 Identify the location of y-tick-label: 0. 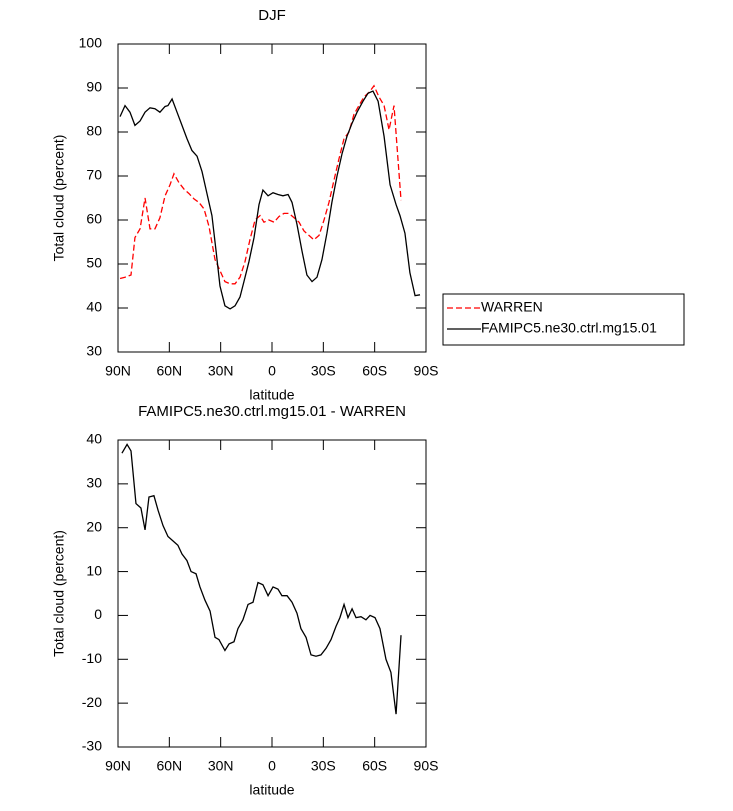
(98, 614).